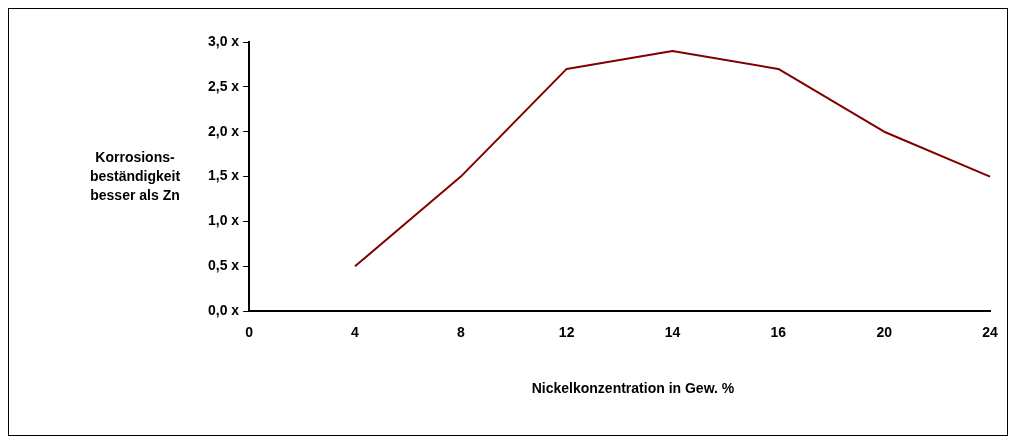 The height and width of the screenshot is (446, 1018). I want to click on x-tick-label: 0, so click(249, 332).